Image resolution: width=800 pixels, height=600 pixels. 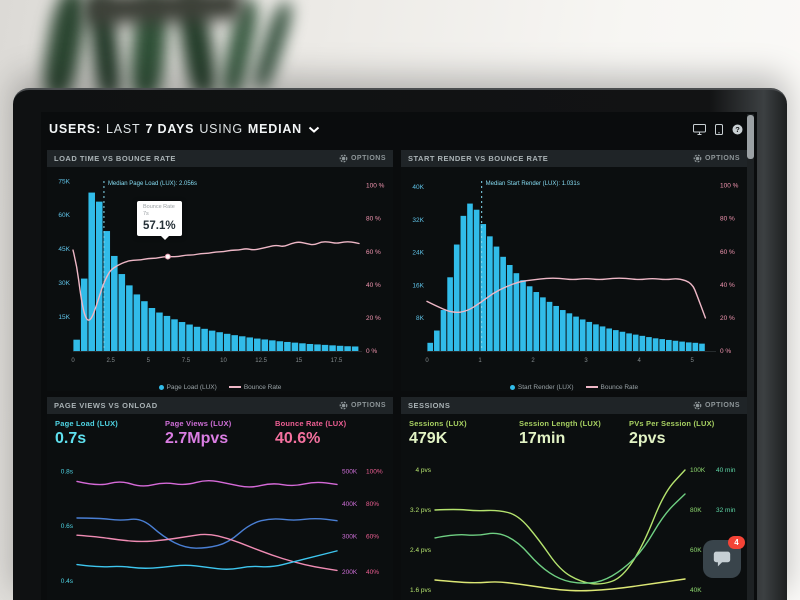 What do you see at coordinates (464, 437) in the screenshot?
I see `metric-sessions: Sessions (LUX) 479K` at bounding box center [464, 437].